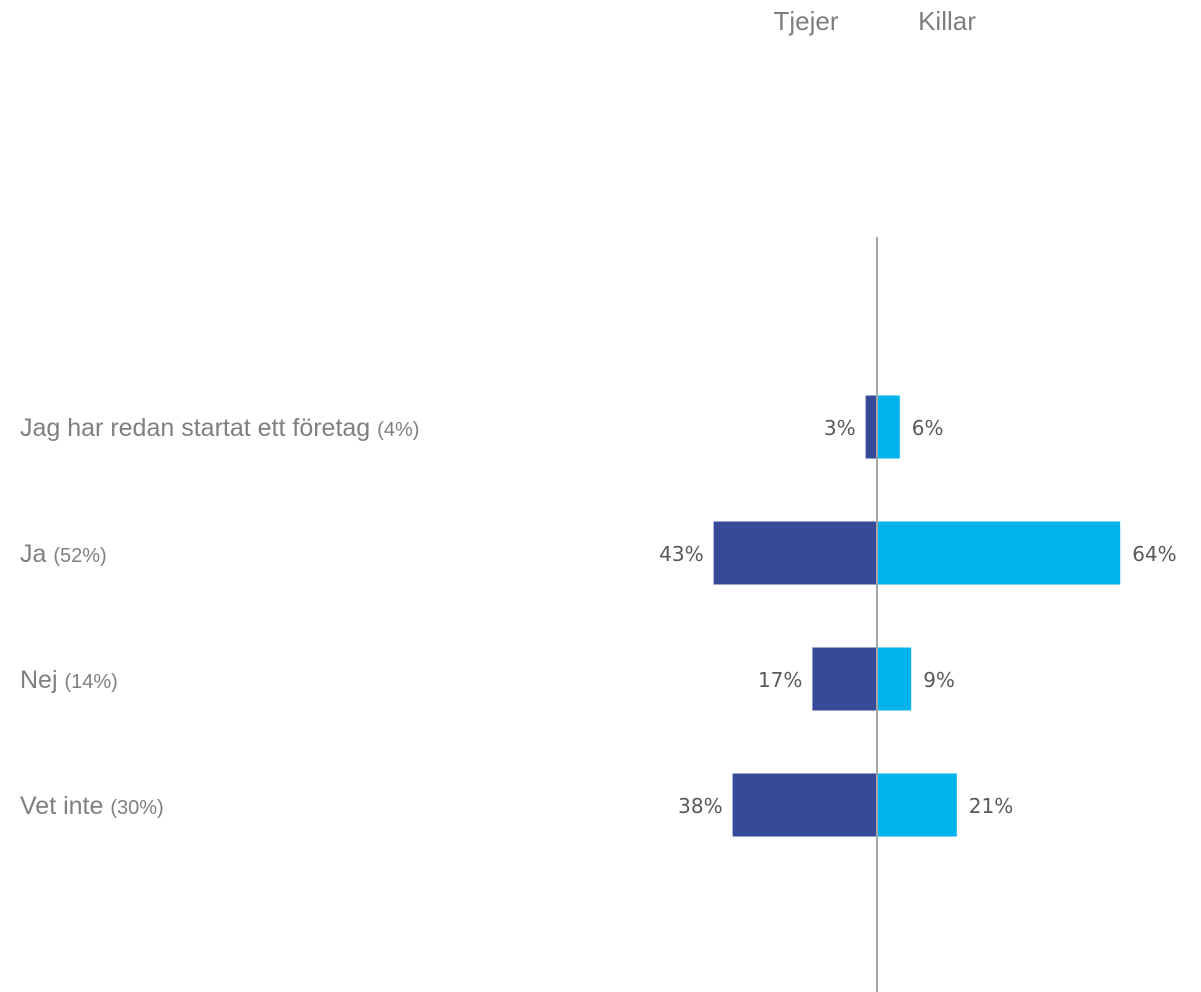 Image resolution: width=1201 pixels, height=992 pixels. What do you see at coordinates (840, 428) in the screenshot?
I see `data-label-tjejer: 3%` at bounding box center [840, 428].